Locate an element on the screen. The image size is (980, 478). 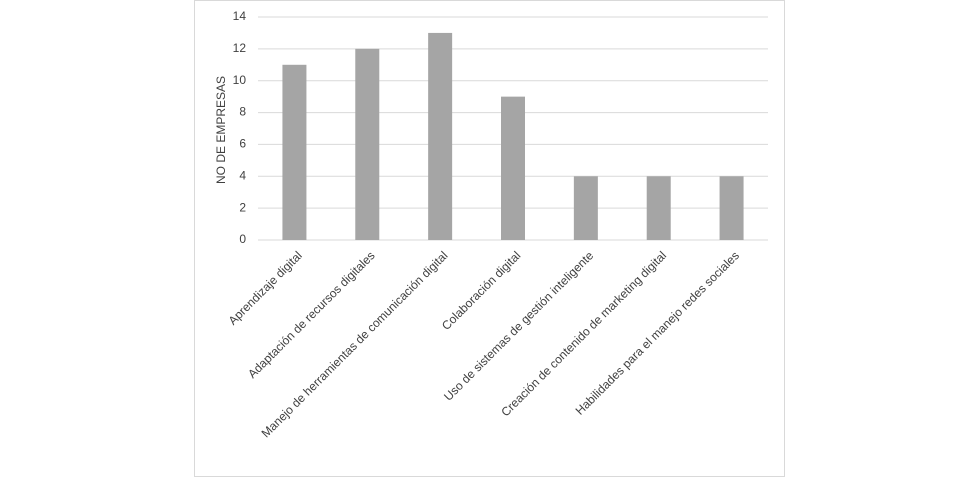
y-tick-label: 2 is located at coordinates (242, 207).